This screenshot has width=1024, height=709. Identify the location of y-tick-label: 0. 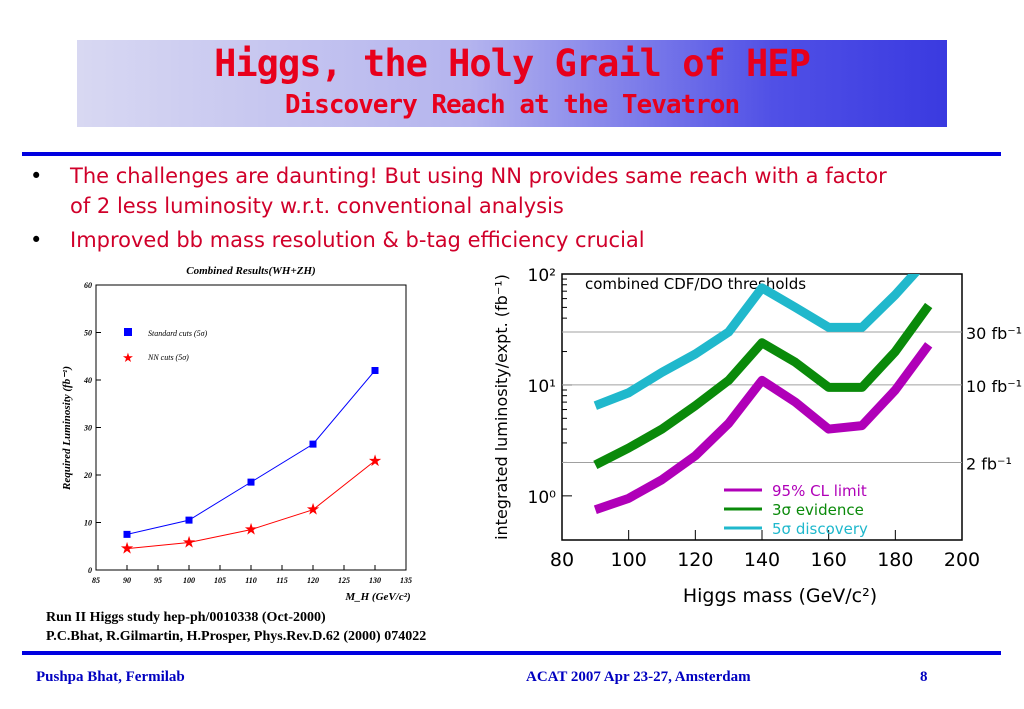
(90, 570).